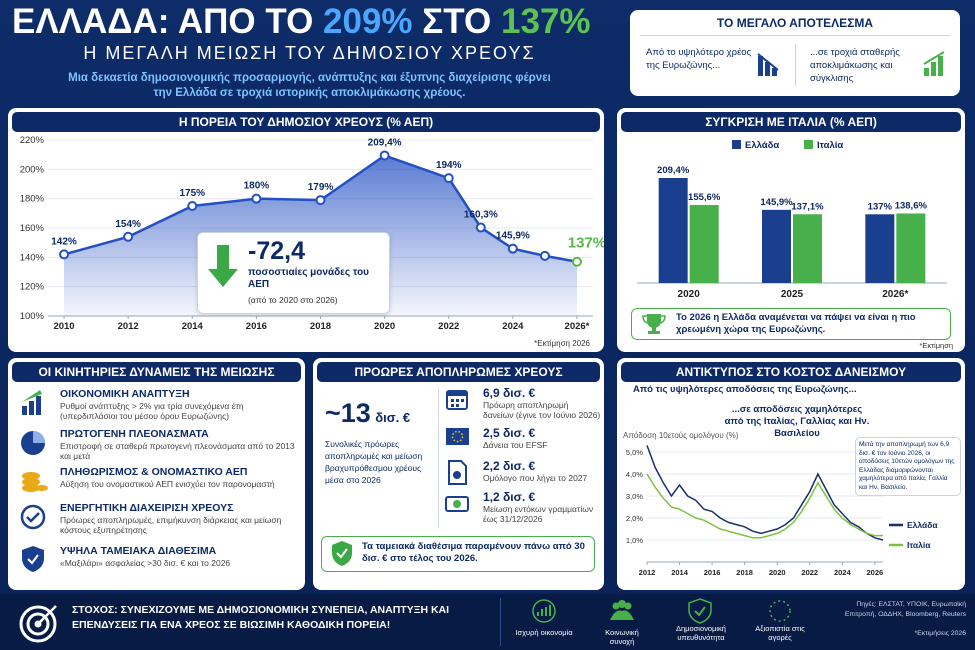 The image size is (975, 650). I want to click on panel-title: Η ΠΟΡΕΙΑ ΤΟΥ ΔΗΜΟΣΙΟΥ ΧΡΕΟΥΣ (% ΑΕΠ), so click(306, 122).